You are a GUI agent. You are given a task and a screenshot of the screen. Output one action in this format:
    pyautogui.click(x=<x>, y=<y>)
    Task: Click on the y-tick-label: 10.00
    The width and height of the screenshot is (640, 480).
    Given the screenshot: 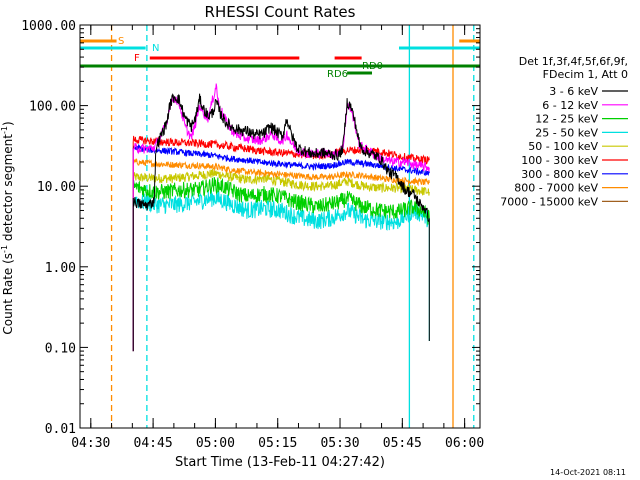 What is the action you would take?
    pyautogui.click(x=56, y=187)
    